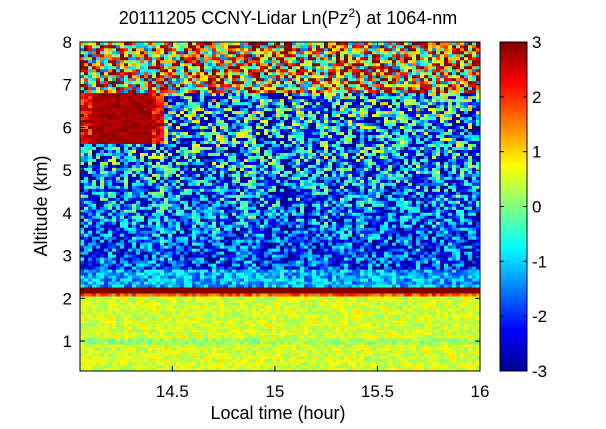 Image resolution: width=606 pixels, height=429 pixels. What do you see at coordinates (352, 13) in the screenshot?
I see `chart-title-superscript: 2` at bounding box center [352, 13].